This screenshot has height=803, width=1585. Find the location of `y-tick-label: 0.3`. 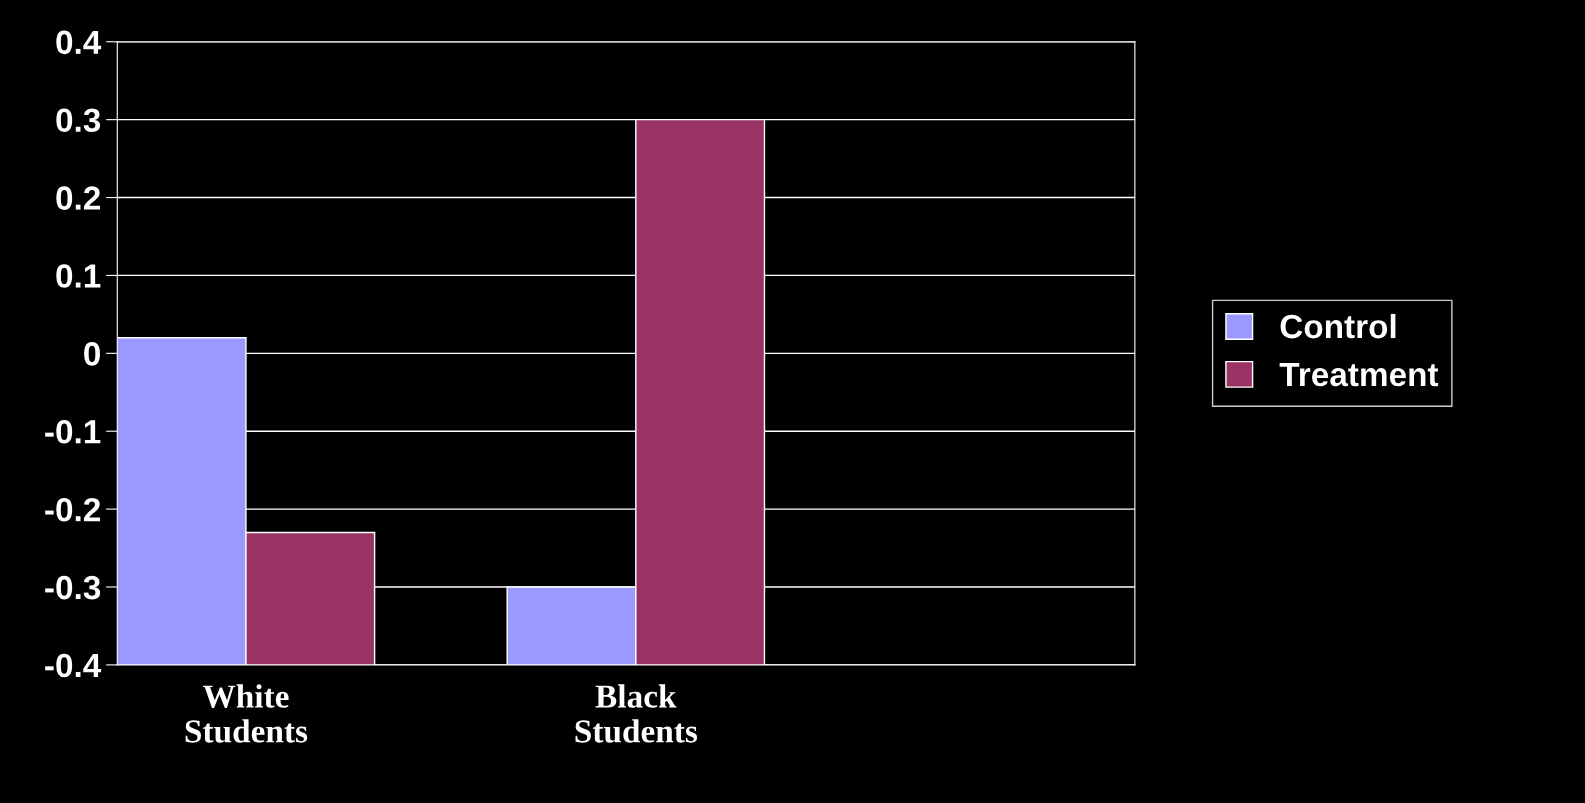

y-tick-label: 0.3 is located at coordinates (78, 120).